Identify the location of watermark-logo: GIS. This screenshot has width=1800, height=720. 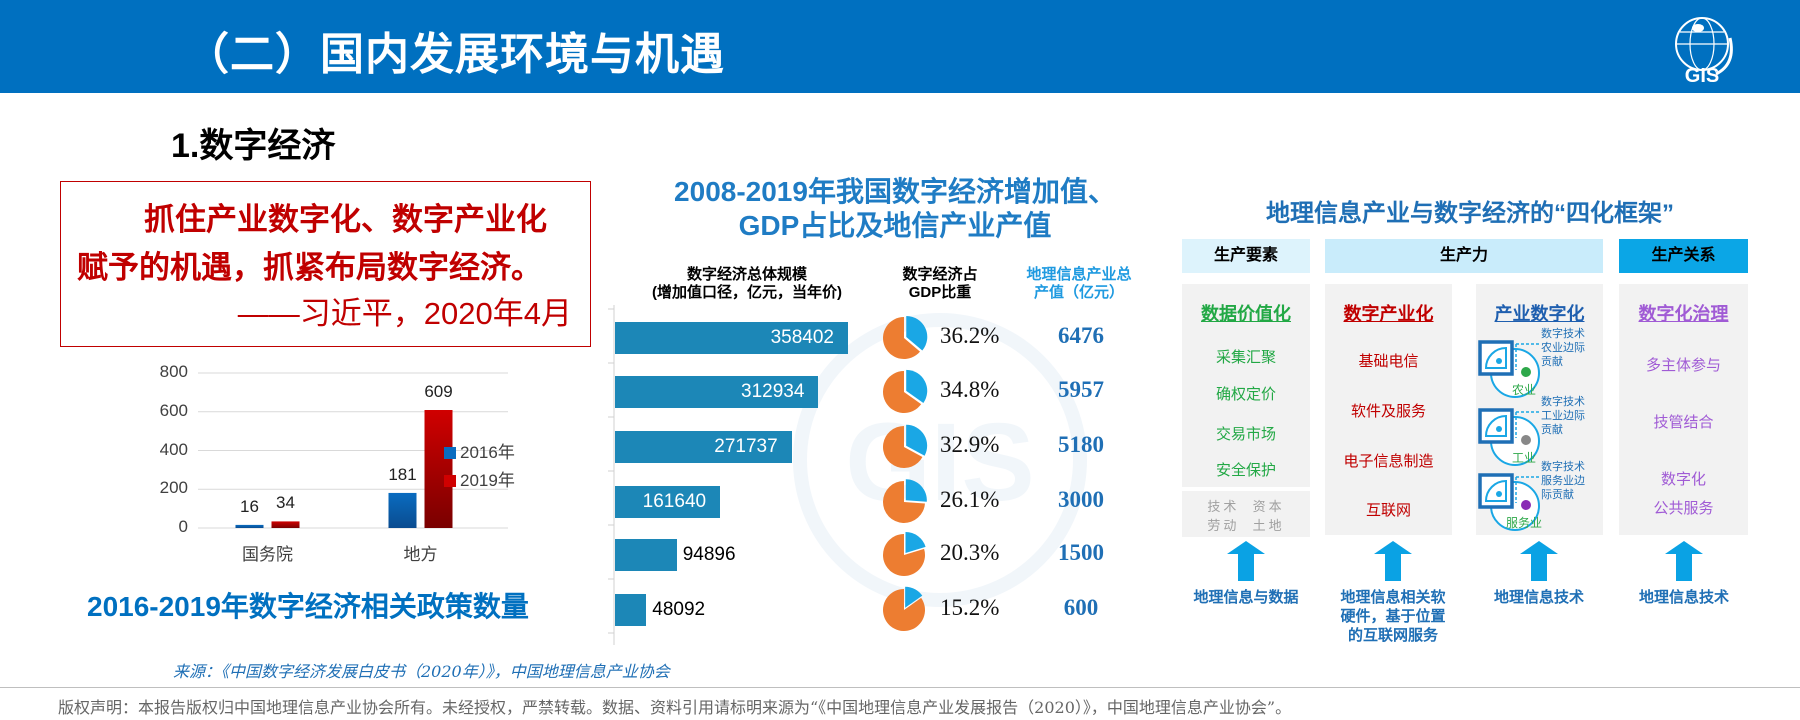
(940, 460).